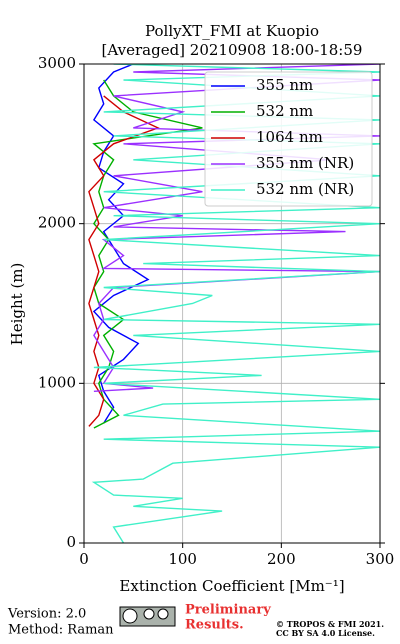  I want to click on copyright: CC BY SA 4.0 License., so click(325, 633).